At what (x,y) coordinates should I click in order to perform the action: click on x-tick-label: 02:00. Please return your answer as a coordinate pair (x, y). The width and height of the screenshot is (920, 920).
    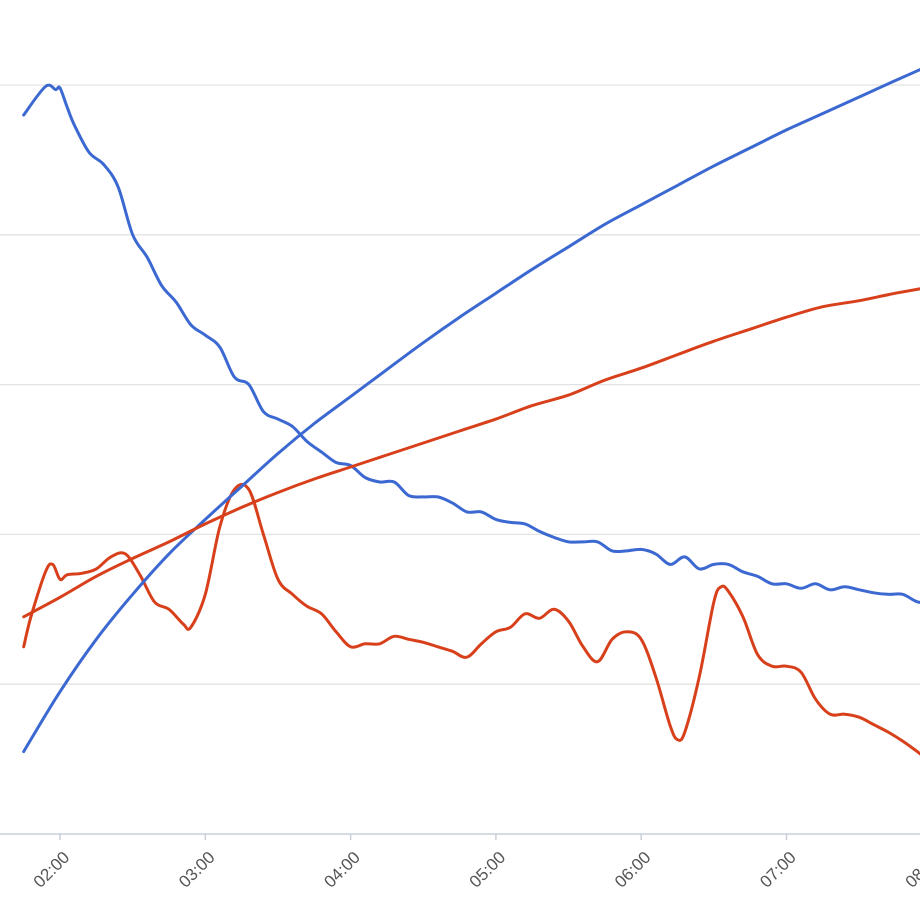
    Looking at the image, I should click on (52, 870).